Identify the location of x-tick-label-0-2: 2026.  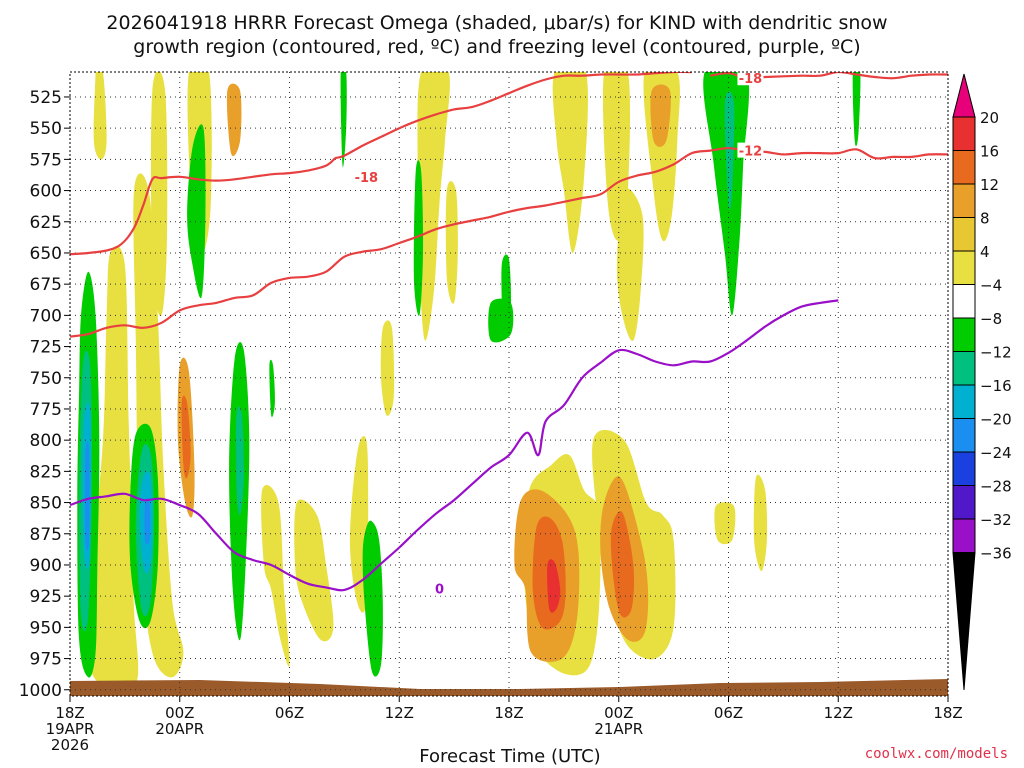
(70, 745).